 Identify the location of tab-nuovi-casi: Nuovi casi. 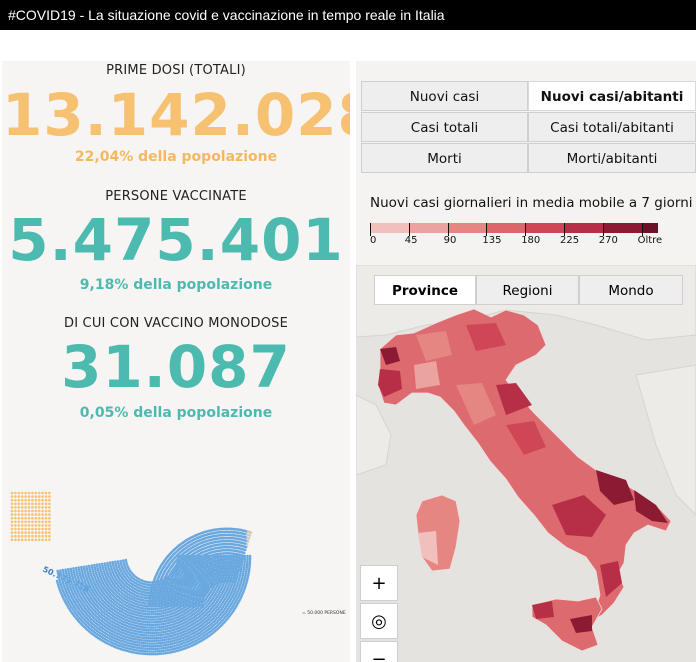
(444, 96).